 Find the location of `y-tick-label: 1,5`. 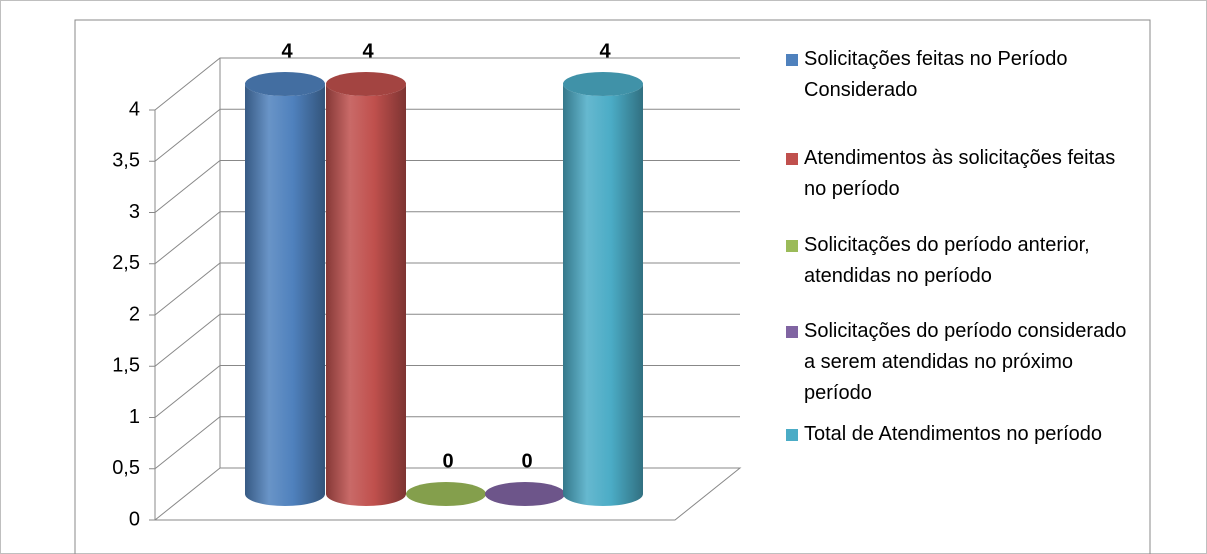

y-tick-label: 1,5 is located at coordinates (126, 366).